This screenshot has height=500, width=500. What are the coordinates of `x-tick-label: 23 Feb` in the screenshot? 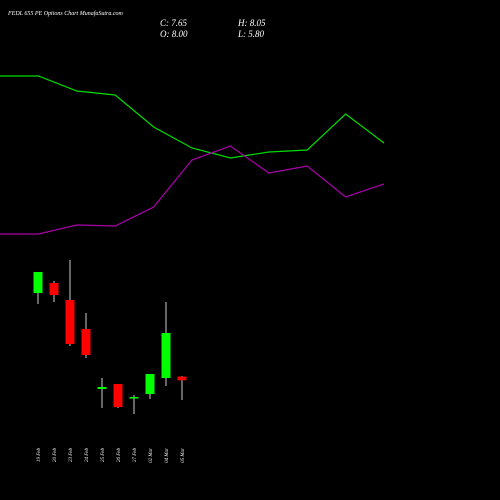 It's located at (71, 455).